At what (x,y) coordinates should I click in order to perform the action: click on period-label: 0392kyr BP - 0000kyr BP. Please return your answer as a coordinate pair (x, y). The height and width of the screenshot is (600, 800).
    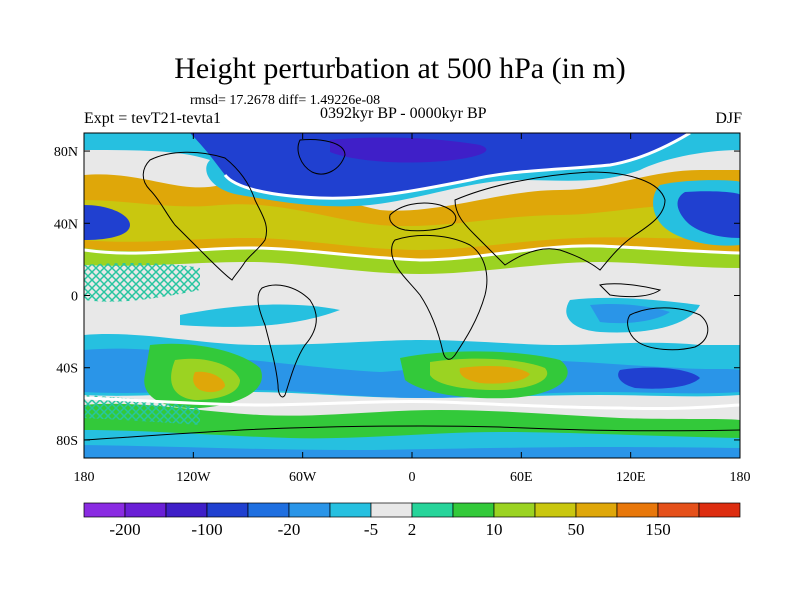
    Looking at the image, I should click on (403, 113).